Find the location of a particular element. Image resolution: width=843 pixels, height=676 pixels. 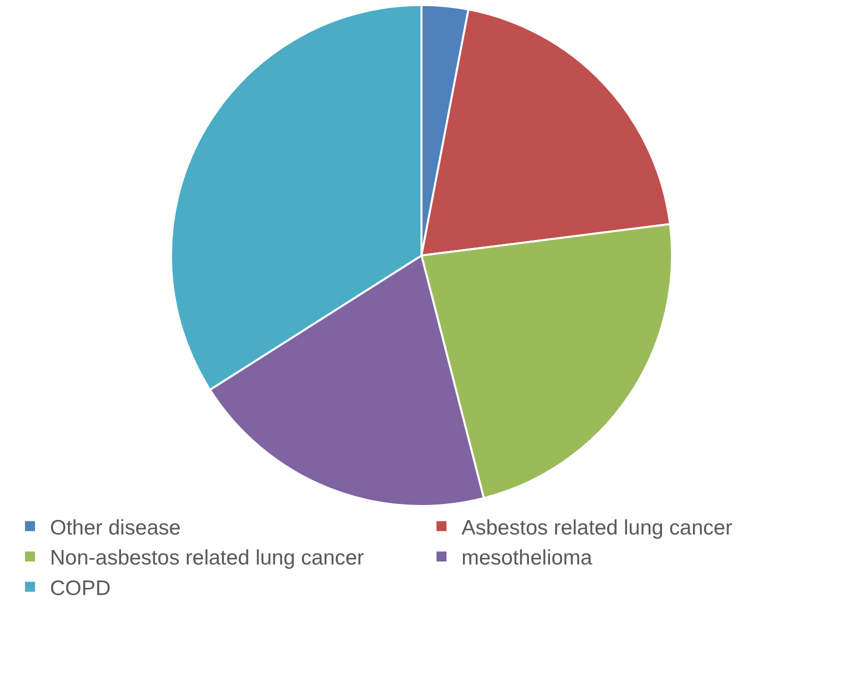

legend-label: mesothelioma is located at coordinates (527, 558).